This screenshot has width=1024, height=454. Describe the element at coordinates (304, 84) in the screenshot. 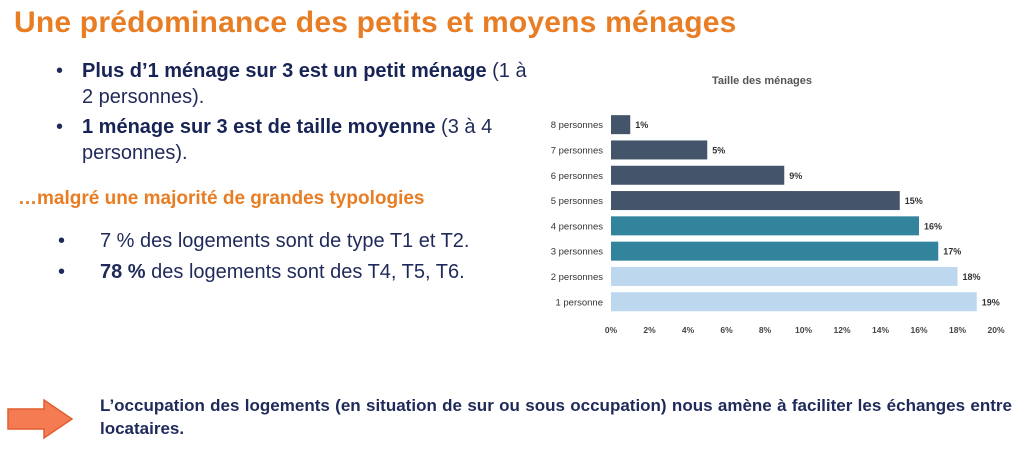

I see `bullet-text: (1 à 2 personnes).` at that location.